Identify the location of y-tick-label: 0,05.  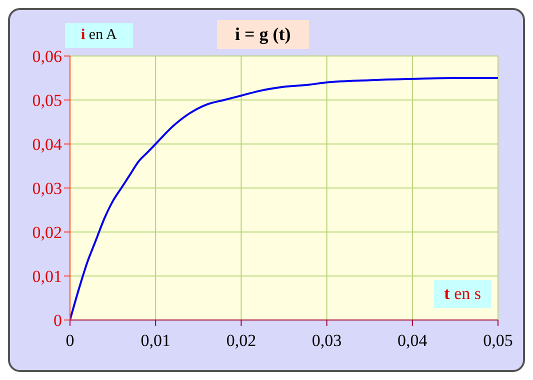
(47, 100).